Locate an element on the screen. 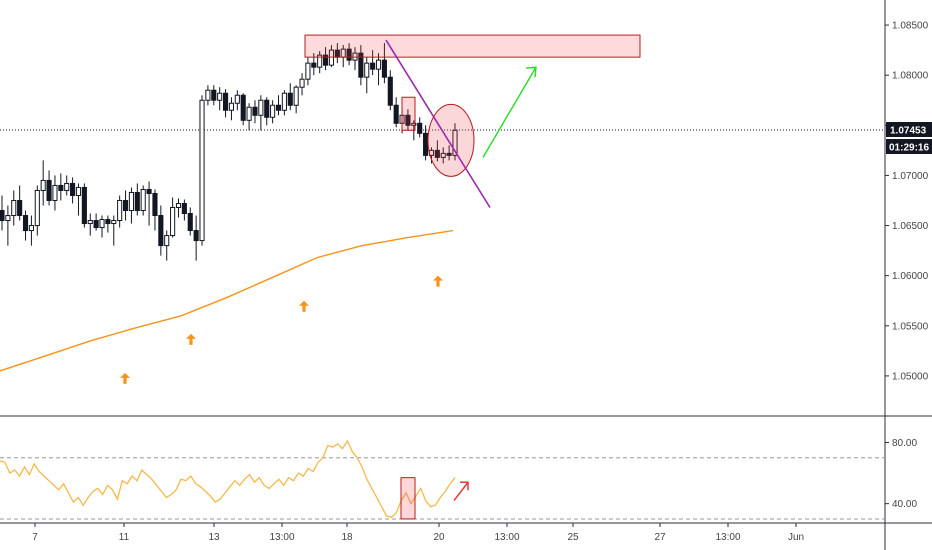 This screenshot has width=932, height=550. price-tick-label: 1.08500 is located at coordinates (910, 26).